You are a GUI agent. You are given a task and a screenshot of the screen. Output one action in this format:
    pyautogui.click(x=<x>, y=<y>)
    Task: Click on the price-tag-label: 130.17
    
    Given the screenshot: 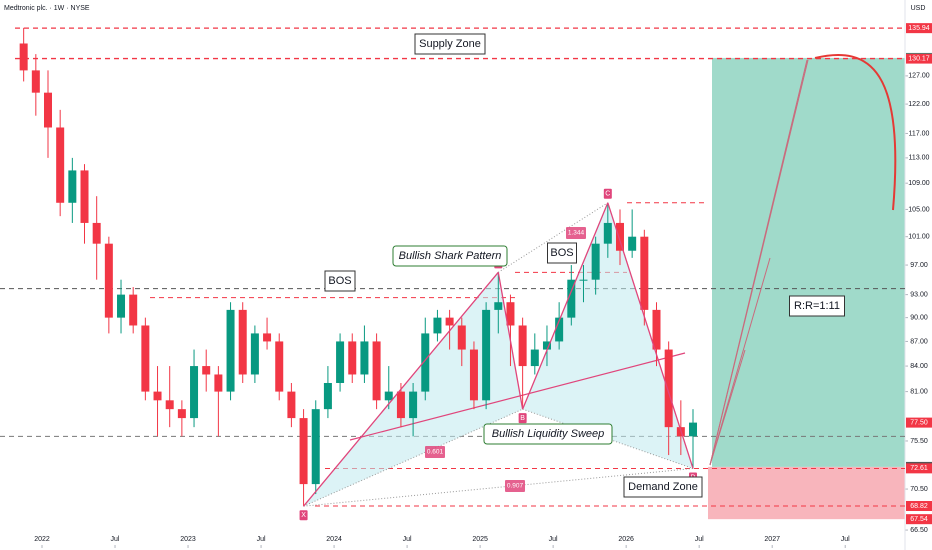 What is the action you would take?
    pyautogui.click(x=919, y=58)
    